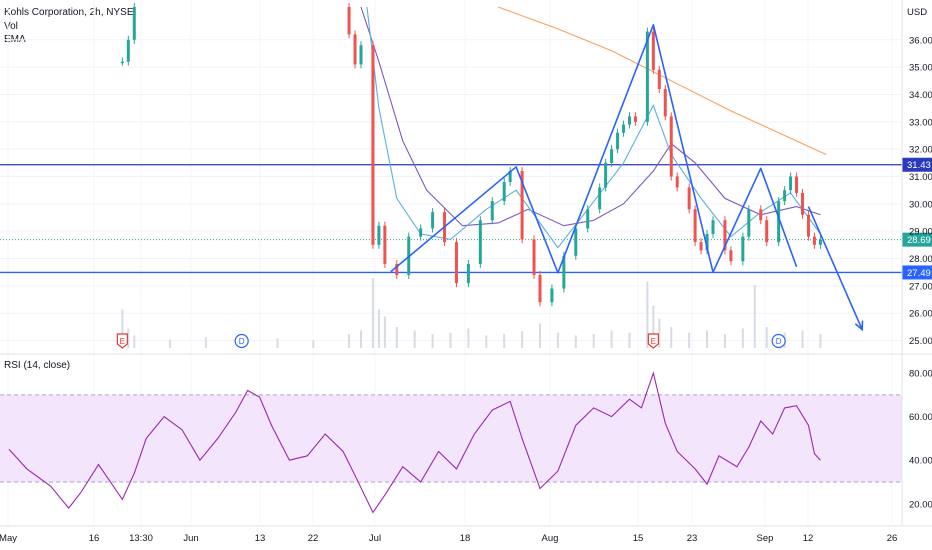 Image resolution: width=932 pixels, height=550 pixels. Describe the element at coordinates (859, 326) in the screenshot. I see `pattern-arrow-head` at that location.